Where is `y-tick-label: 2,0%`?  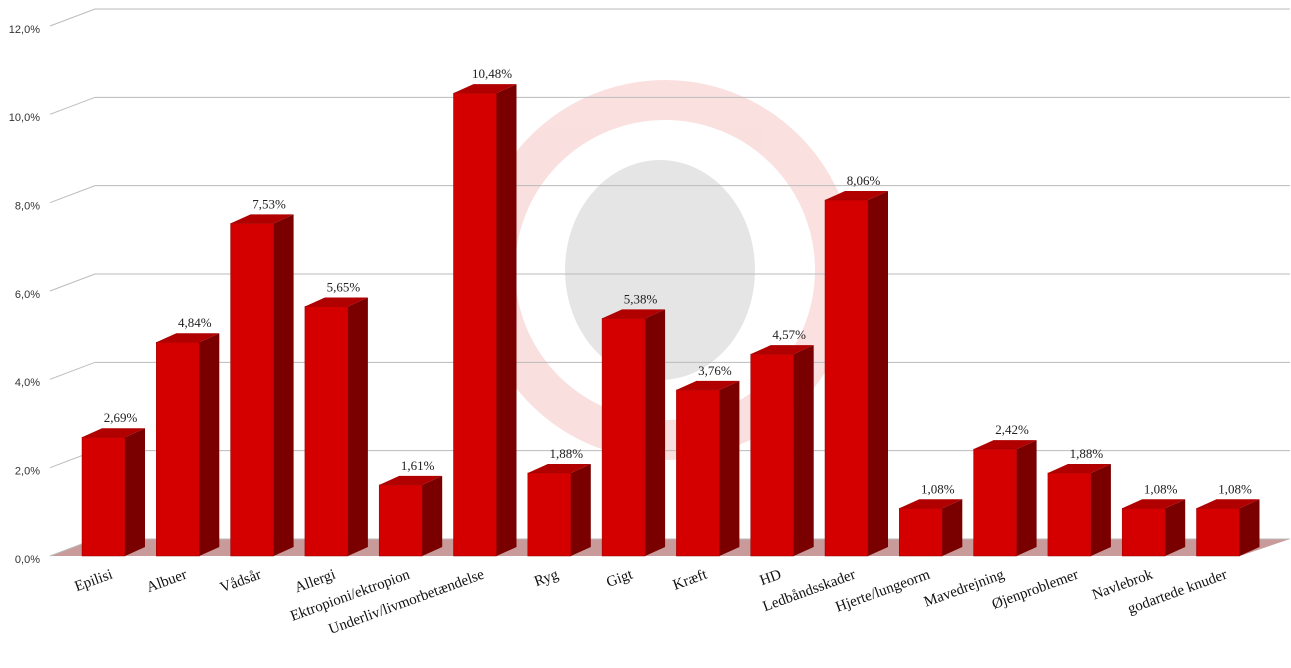 y-tick-label: 2,0% is located at coordinates (27, 472).